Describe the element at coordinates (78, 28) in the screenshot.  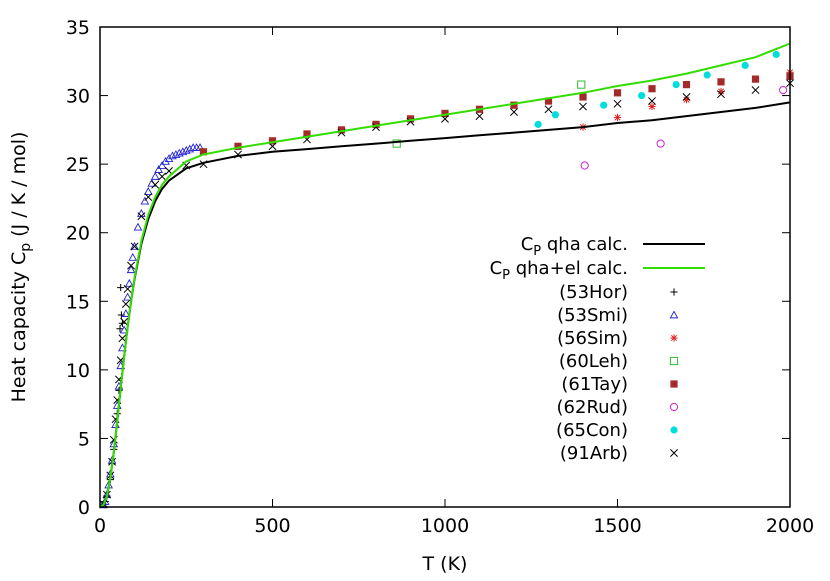
I see `y-tick-label: 35` at that location.